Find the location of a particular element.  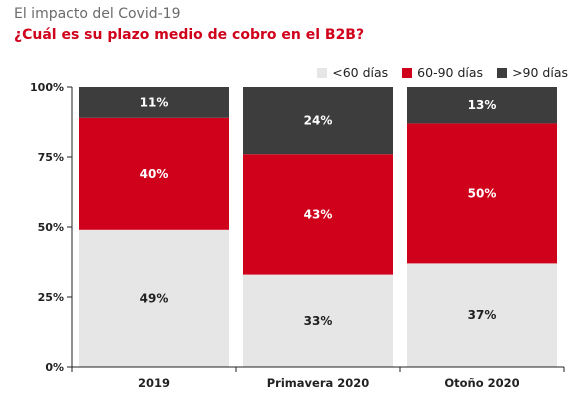

data-label: 49% is located at coordinates (154, 298).